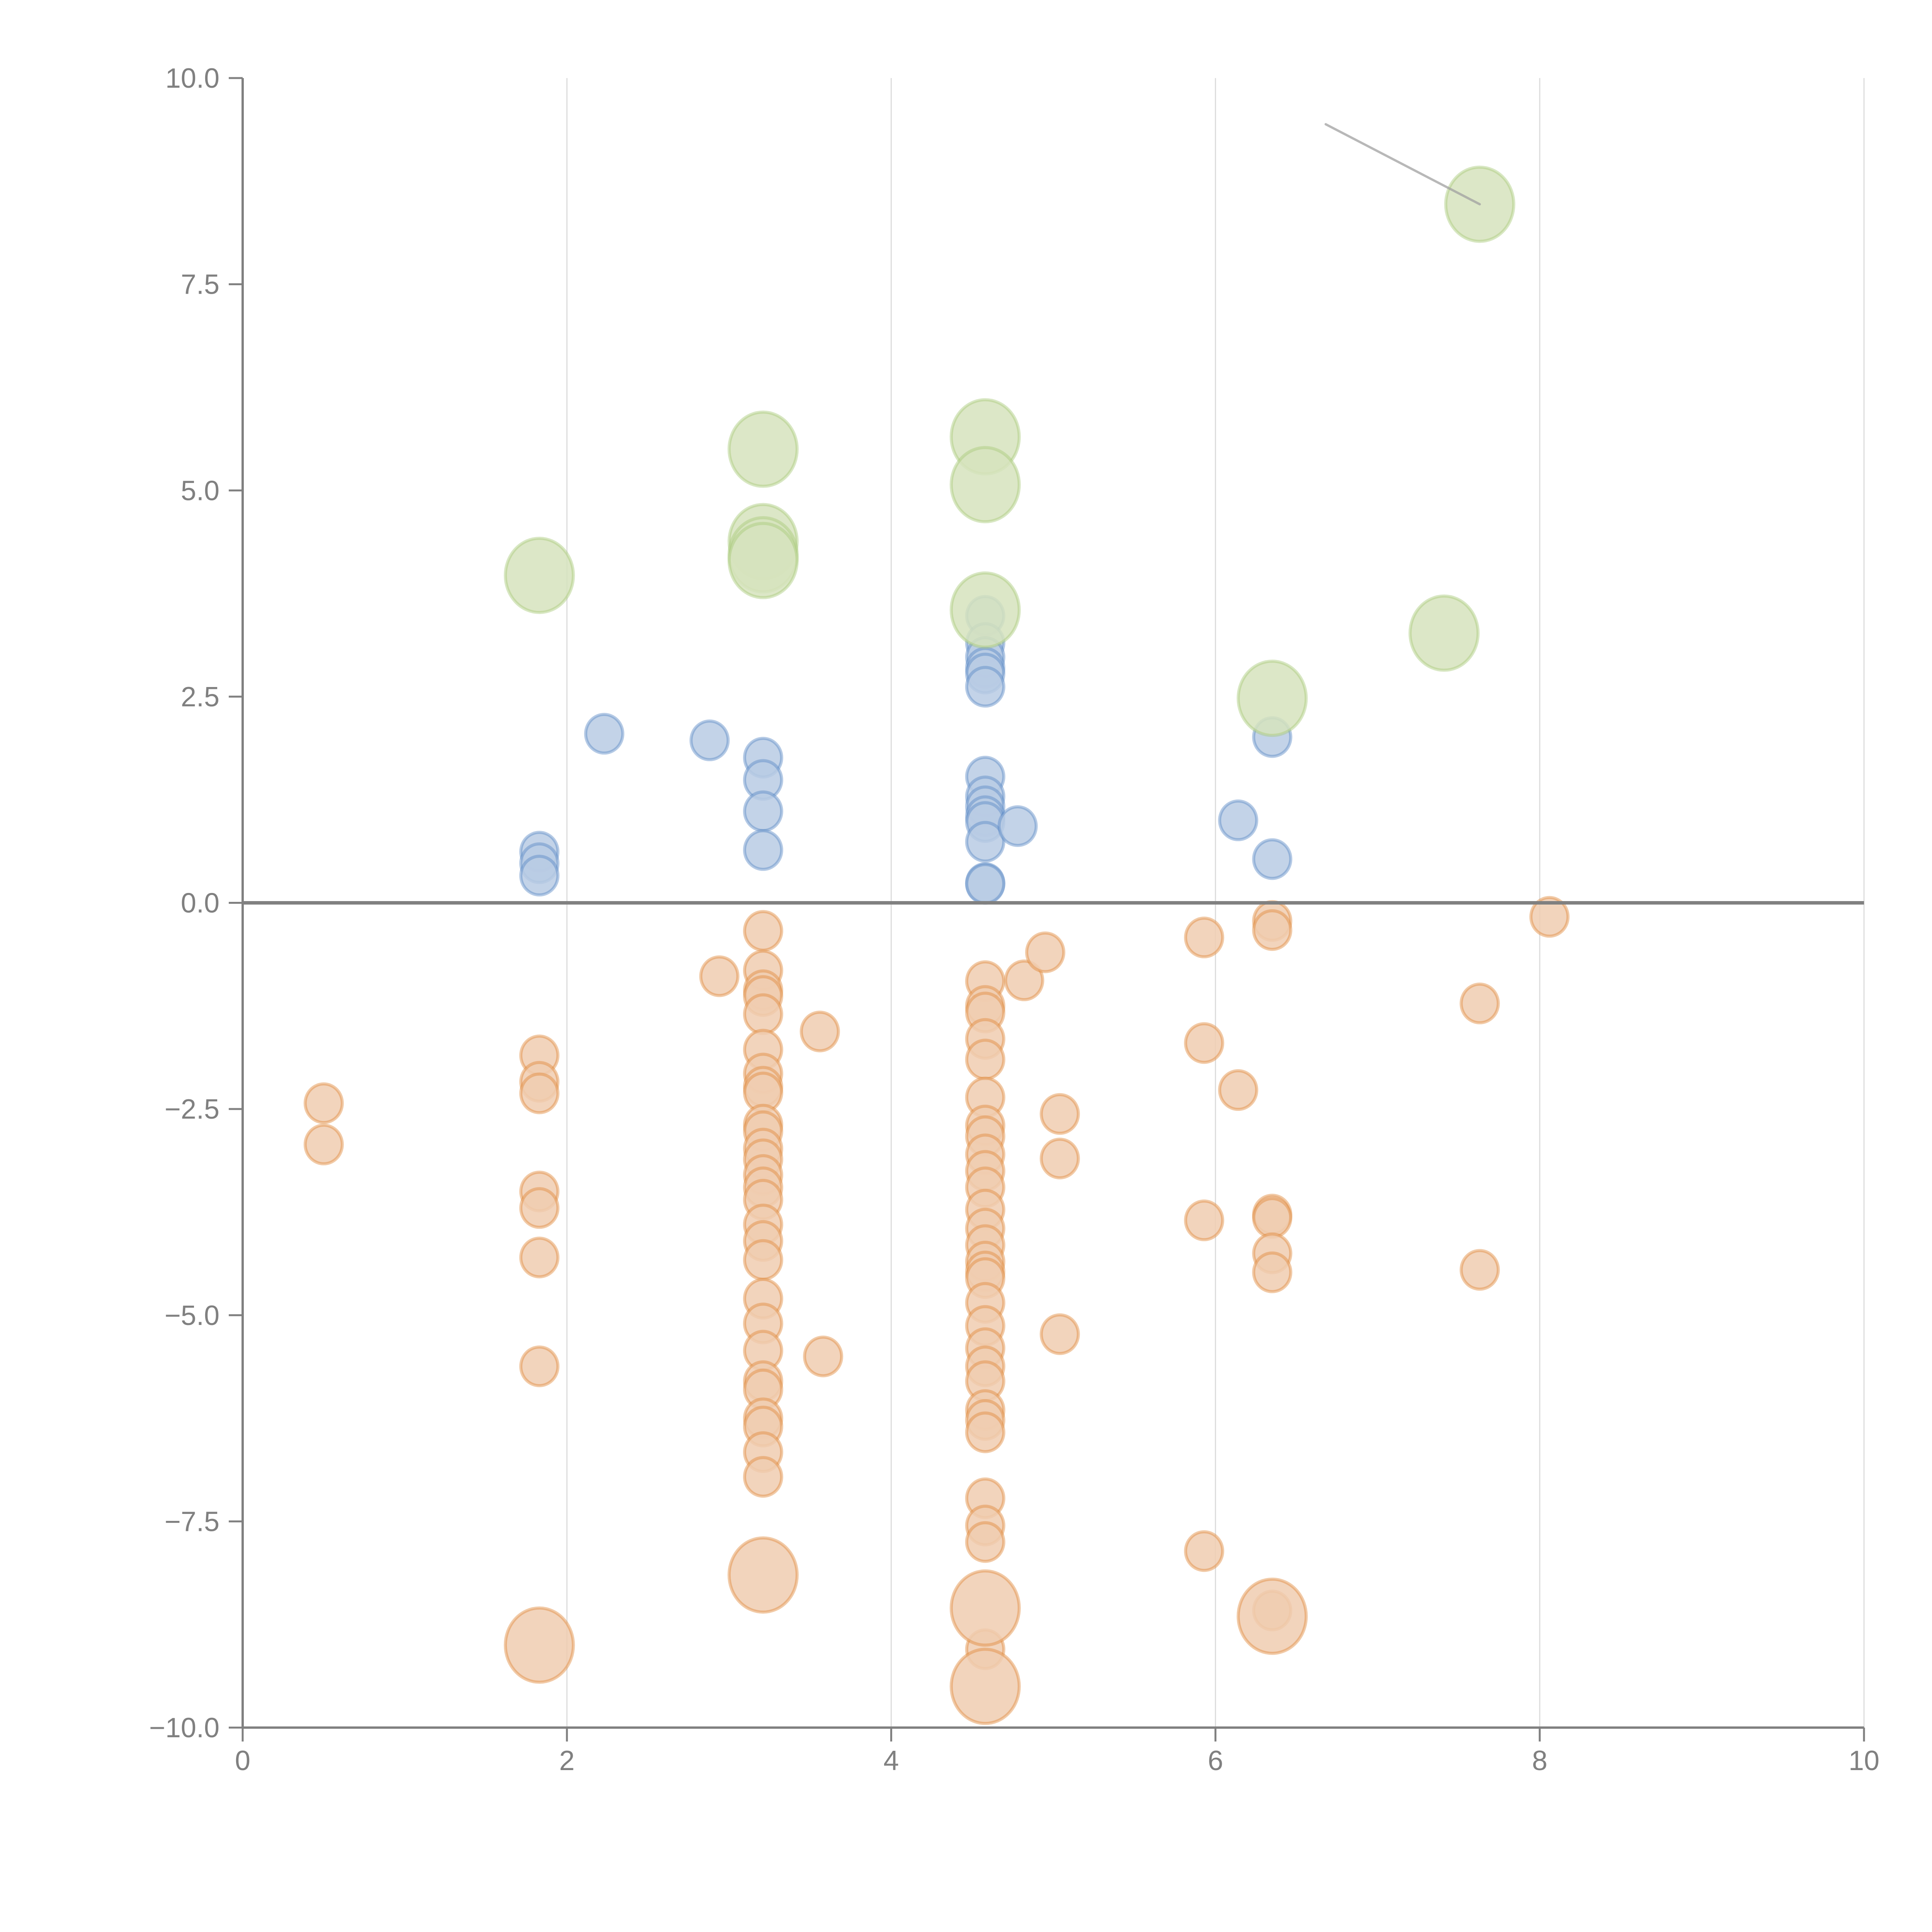 Image resolution: width=1932 pixels, height=1932 pixels. Describe the element at coordinates (200, 284) in the screenshot. I see `y-tick-label: 7.5` at that location.